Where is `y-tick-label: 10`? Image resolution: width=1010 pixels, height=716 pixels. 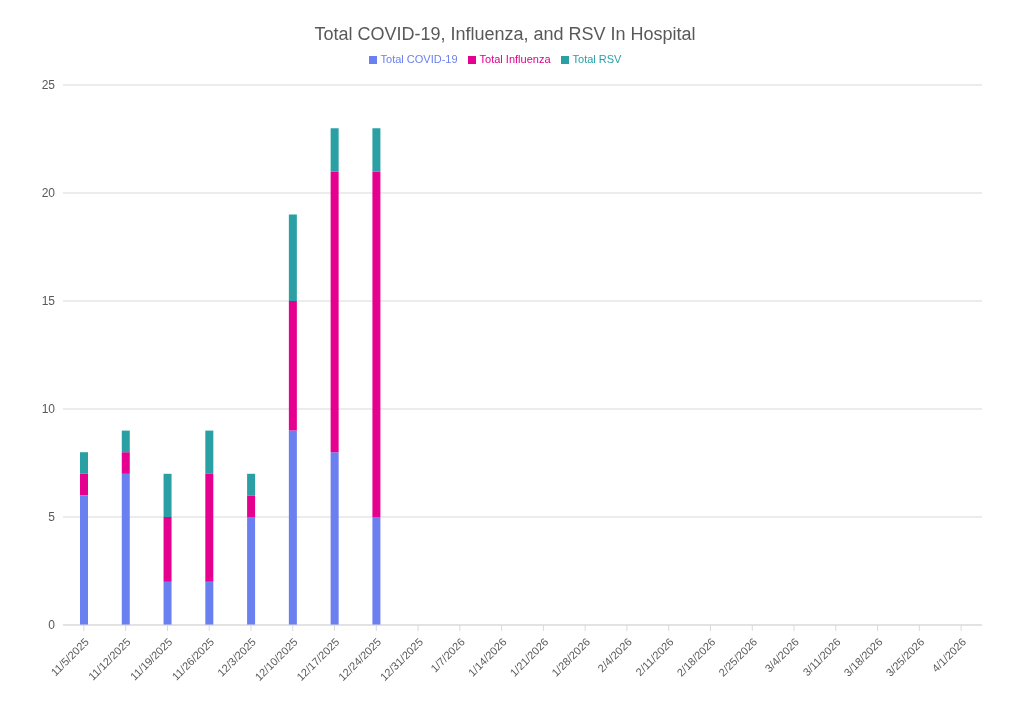 y-tick-label: 10 is located at coordinates (48, 409).